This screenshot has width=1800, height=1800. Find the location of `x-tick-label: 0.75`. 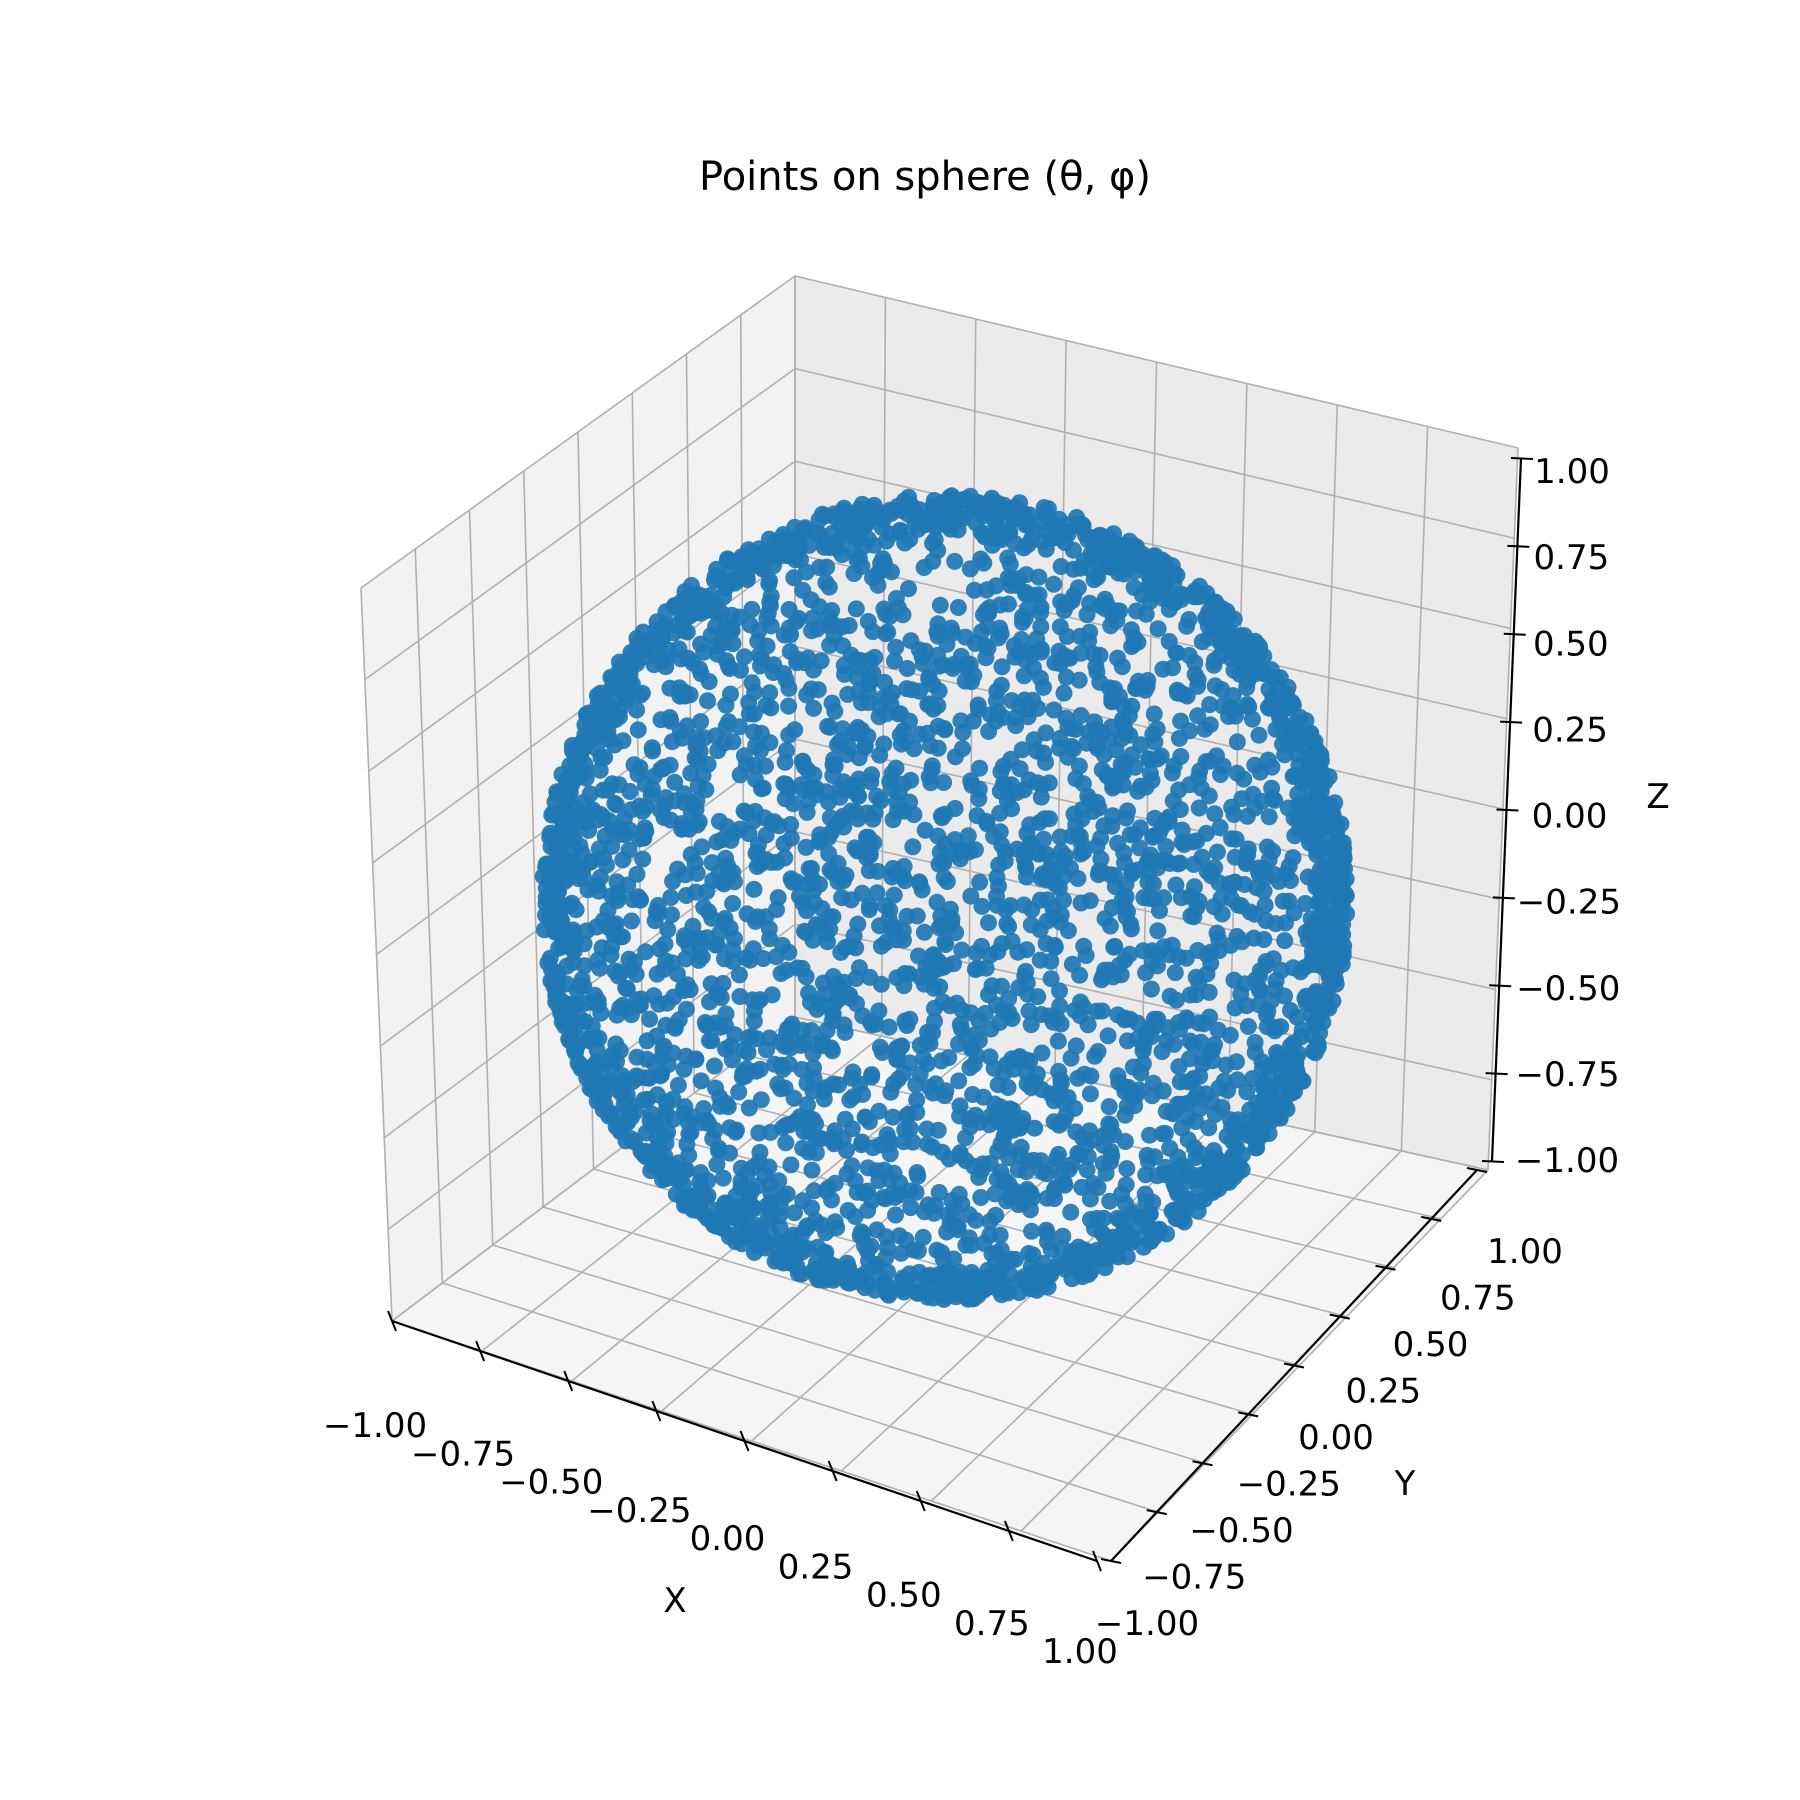

x-tick-label: 0.75 is located at coordinates (992, 1624).